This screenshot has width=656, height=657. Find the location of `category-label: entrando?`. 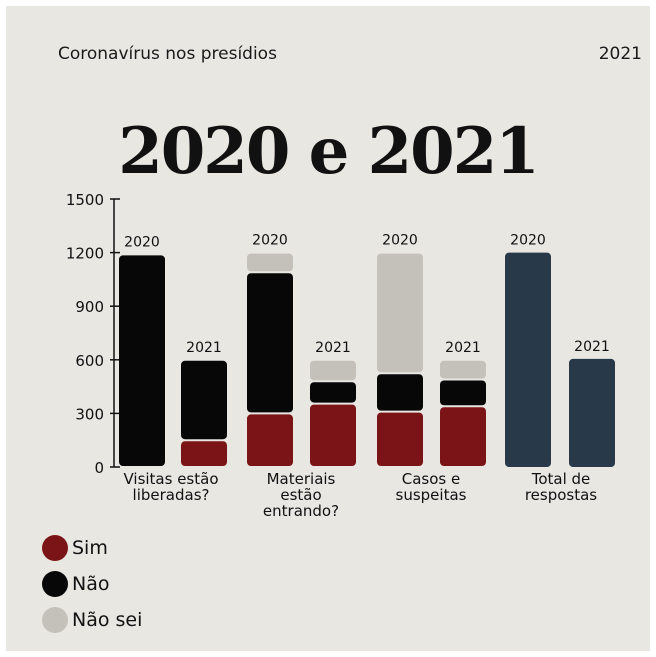

category-label: entrando? is located at coordinates (301, 511).